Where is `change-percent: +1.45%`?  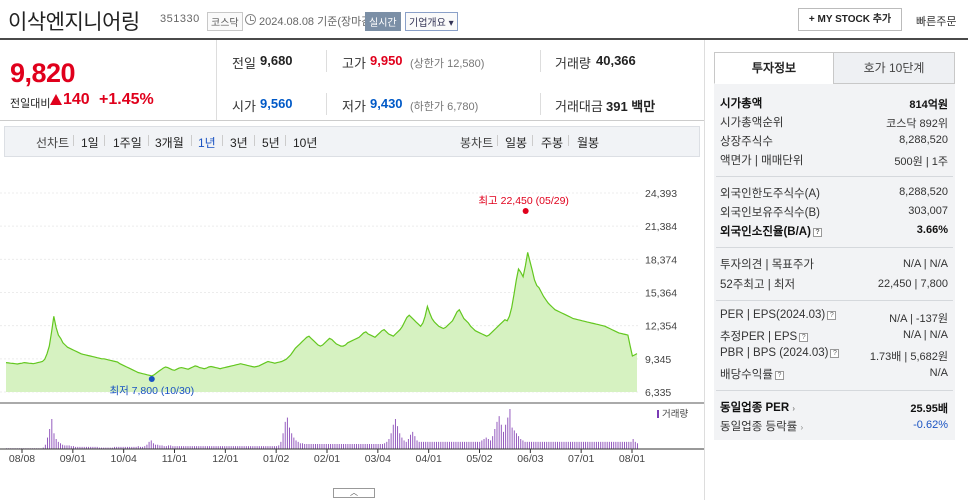 change-percent: +1.45% is located at coordinates (126, 99).